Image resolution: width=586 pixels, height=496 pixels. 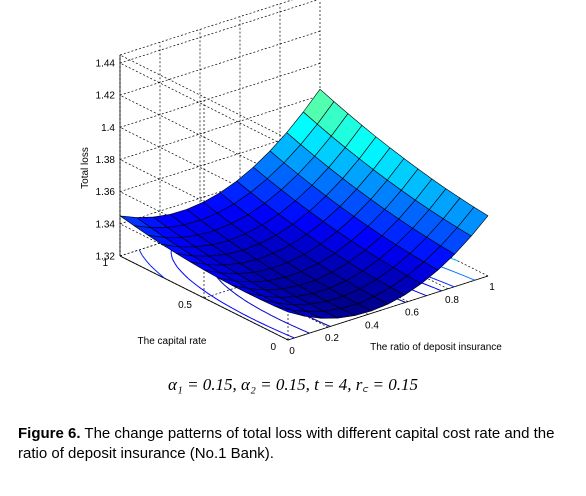 I want to click on x-tick-label: 0.6, so click(x=412, y=313).